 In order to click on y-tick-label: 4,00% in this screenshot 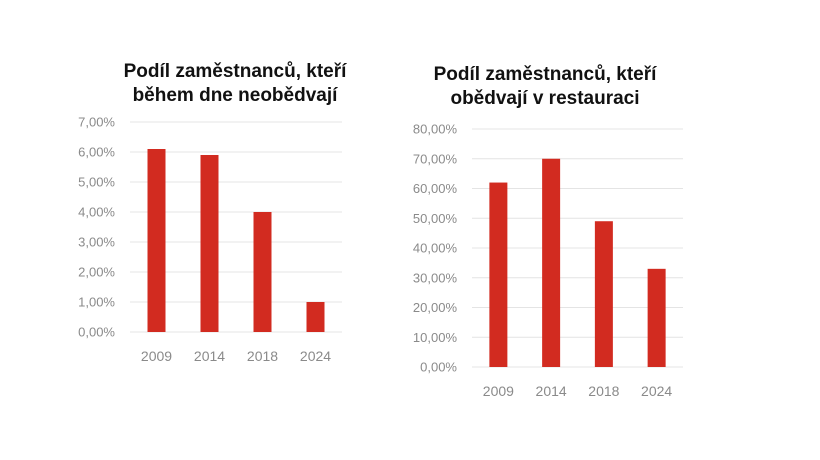, I will do `click(96, 212)`.